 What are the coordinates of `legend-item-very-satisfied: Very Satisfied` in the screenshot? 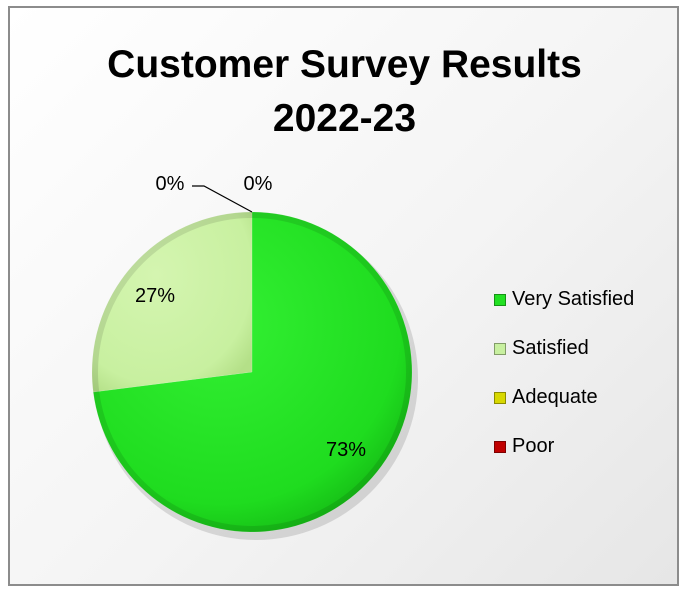 It's located at (564, 299).